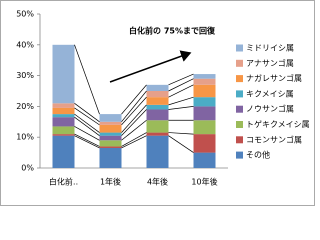  Describe the element at coordinates (274, 78) in the screenshot. I see `legend-label: ナガレサンゴ属` at that location.